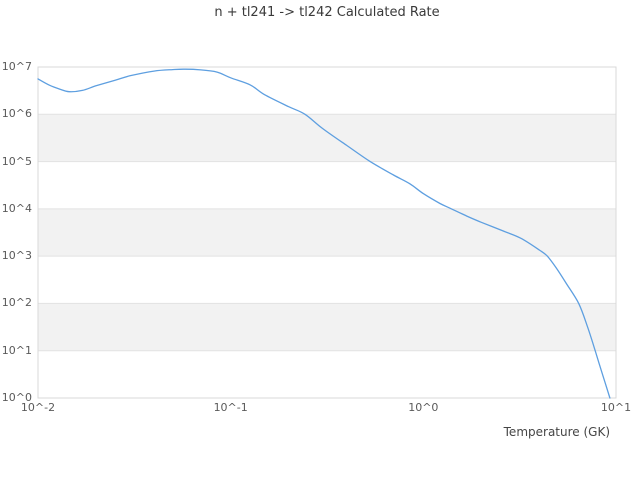 This screenshot has height=480, width=640. I want to click on y-tick-label: 10^7, so click(16, 66).